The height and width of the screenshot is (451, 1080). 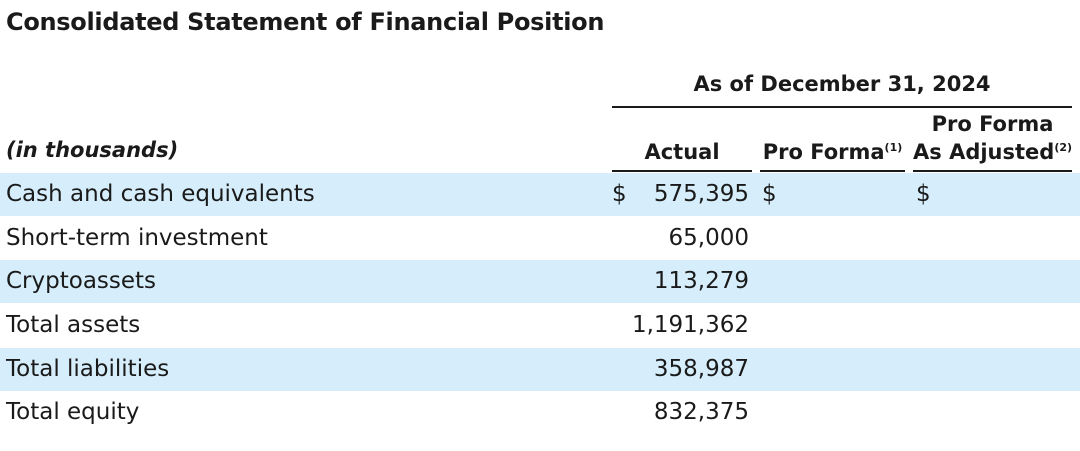 What do you see at coordinates (701, 281) in the screenshot?
I see `row-value-actual: 113,279` at bounding box center [701, 281].